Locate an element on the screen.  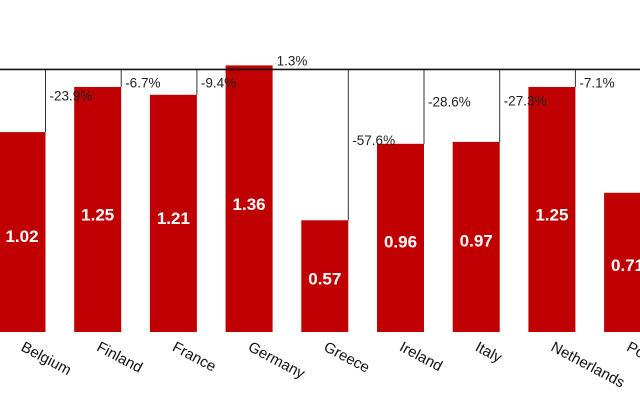
category-label: Germany is located at coordinates (276, 361).